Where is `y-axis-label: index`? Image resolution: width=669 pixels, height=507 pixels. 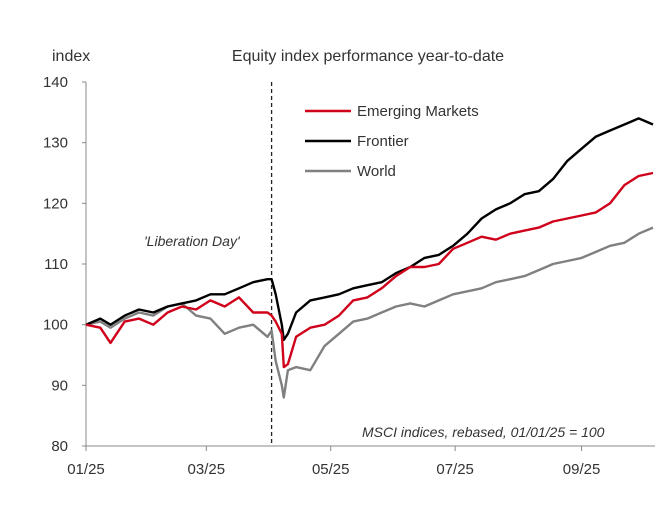
y-axis-label: index is located at coordinates (71, 56).